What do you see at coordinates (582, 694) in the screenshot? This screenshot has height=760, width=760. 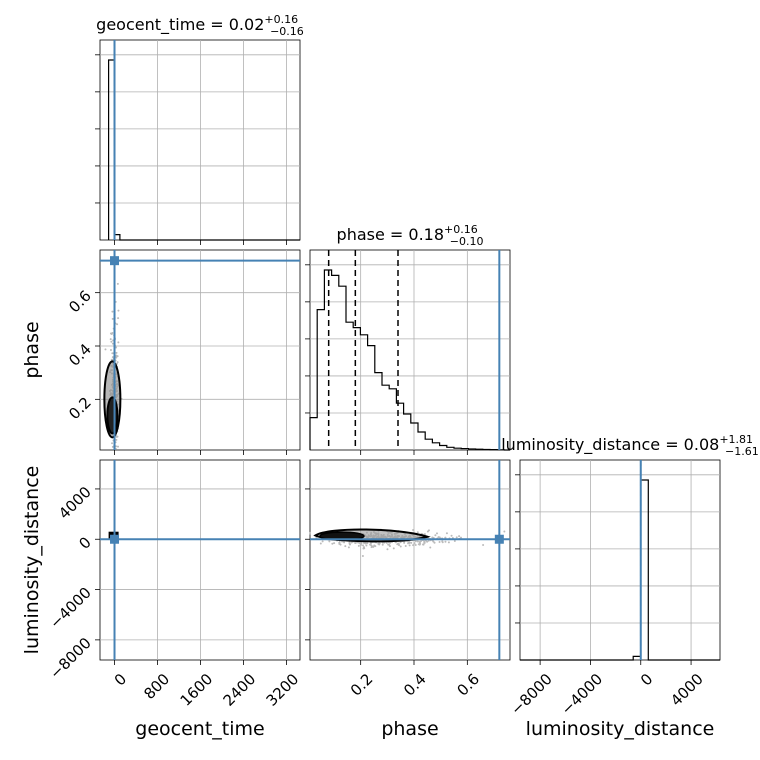 I see `x-tick-label: −4000` at bounding box center [582, 694].